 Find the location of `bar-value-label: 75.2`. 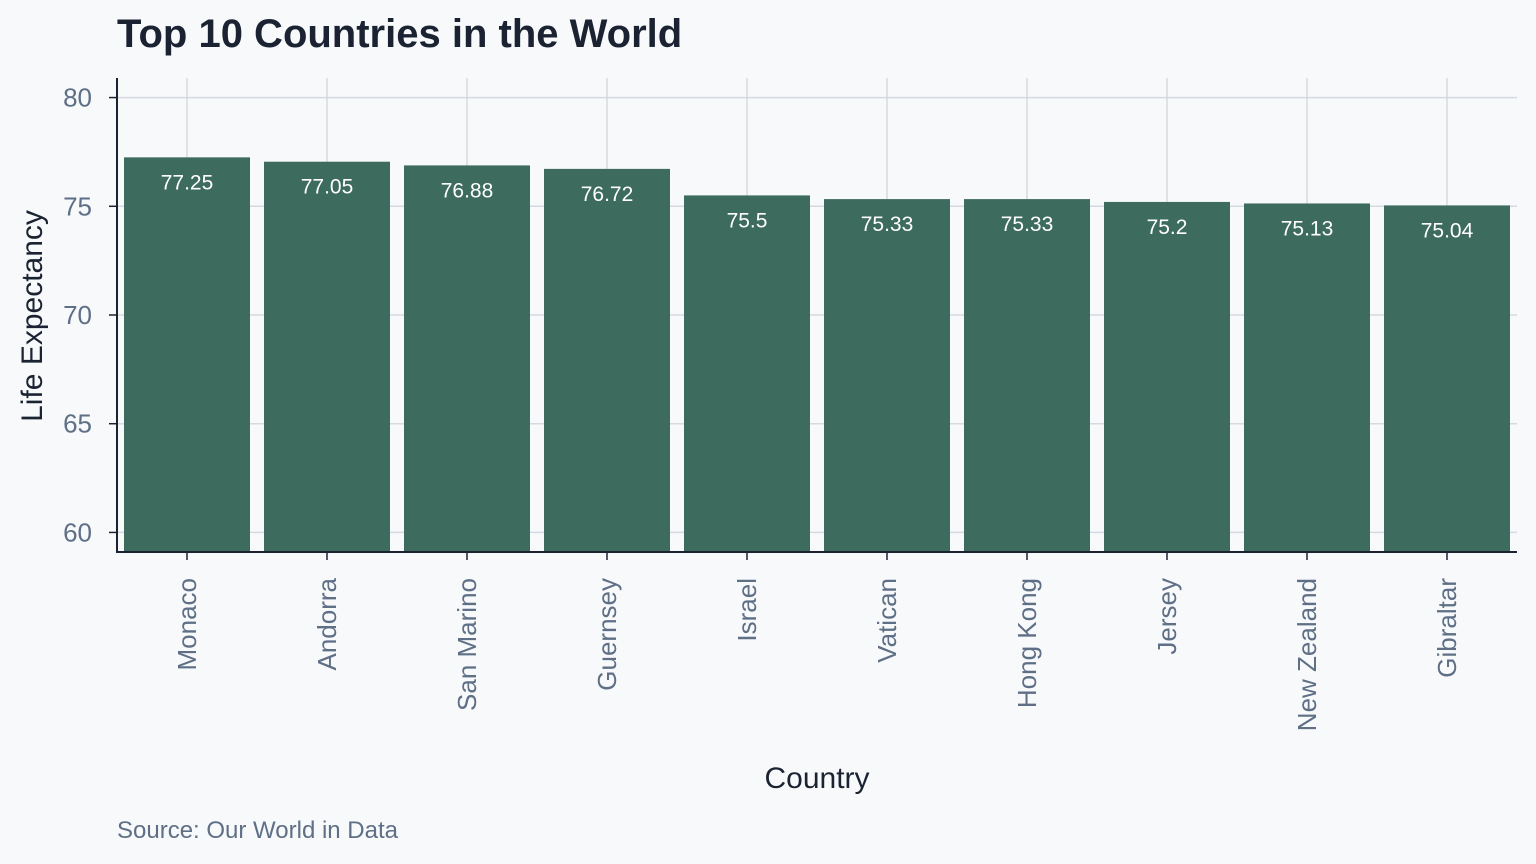

bar-value-label: 75.2 is located at coordinates (1167, 227).